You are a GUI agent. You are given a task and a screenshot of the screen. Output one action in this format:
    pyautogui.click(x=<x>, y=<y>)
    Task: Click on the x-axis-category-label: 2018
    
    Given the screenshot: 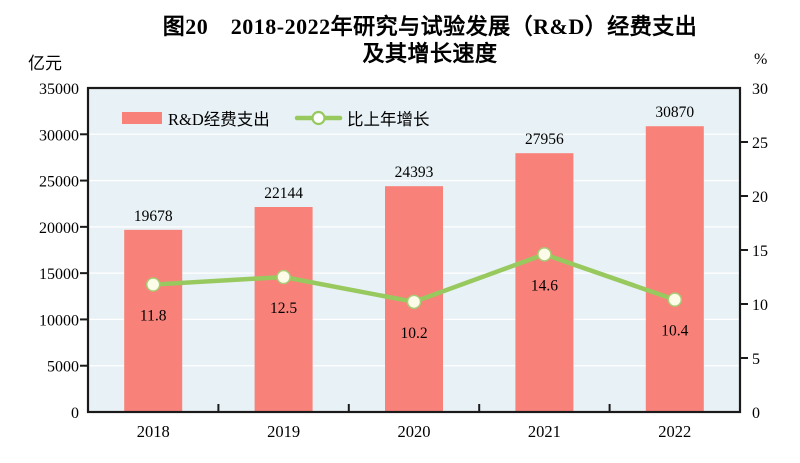 What is the action you would take?
    pyautogui.click(x=153, y=431)
    